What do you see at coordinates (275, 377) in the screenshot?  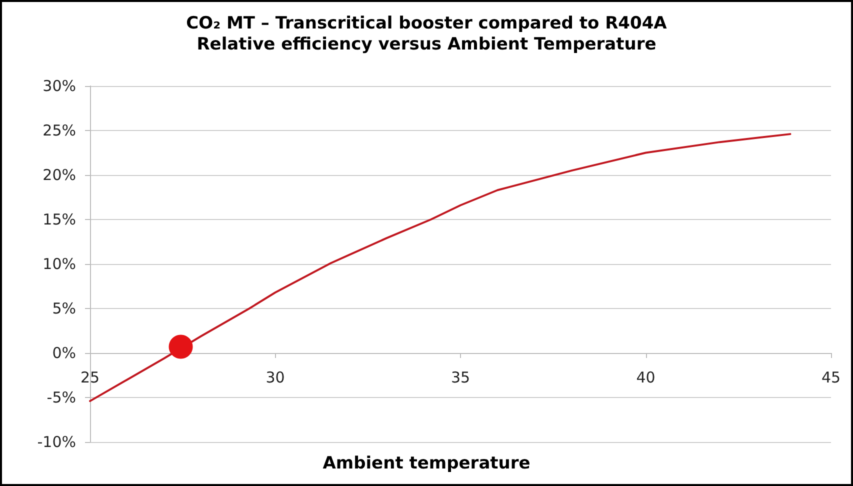 I see `x-tick-label: 30` at bounding box center [275, 377].